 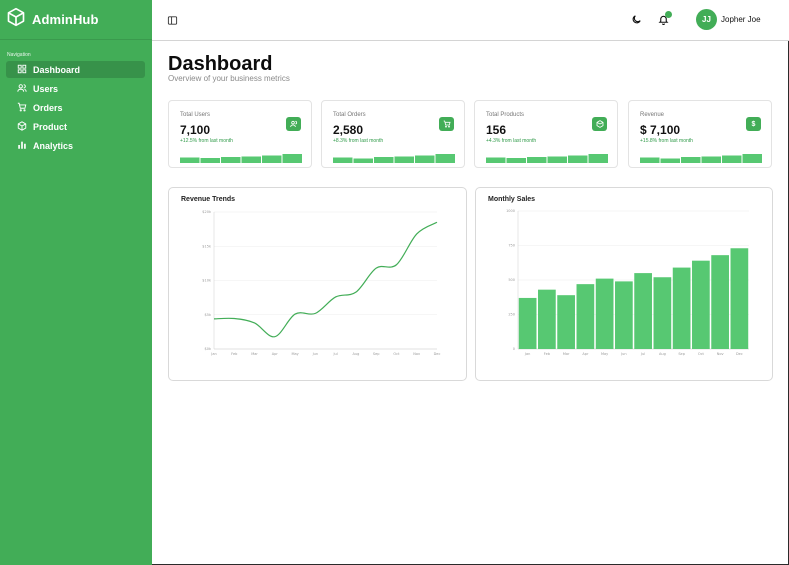 What do you see at coordinates (505, 115) in the screenshot?
I see `stat-label: Total Products` at bounding box center [505, 115].